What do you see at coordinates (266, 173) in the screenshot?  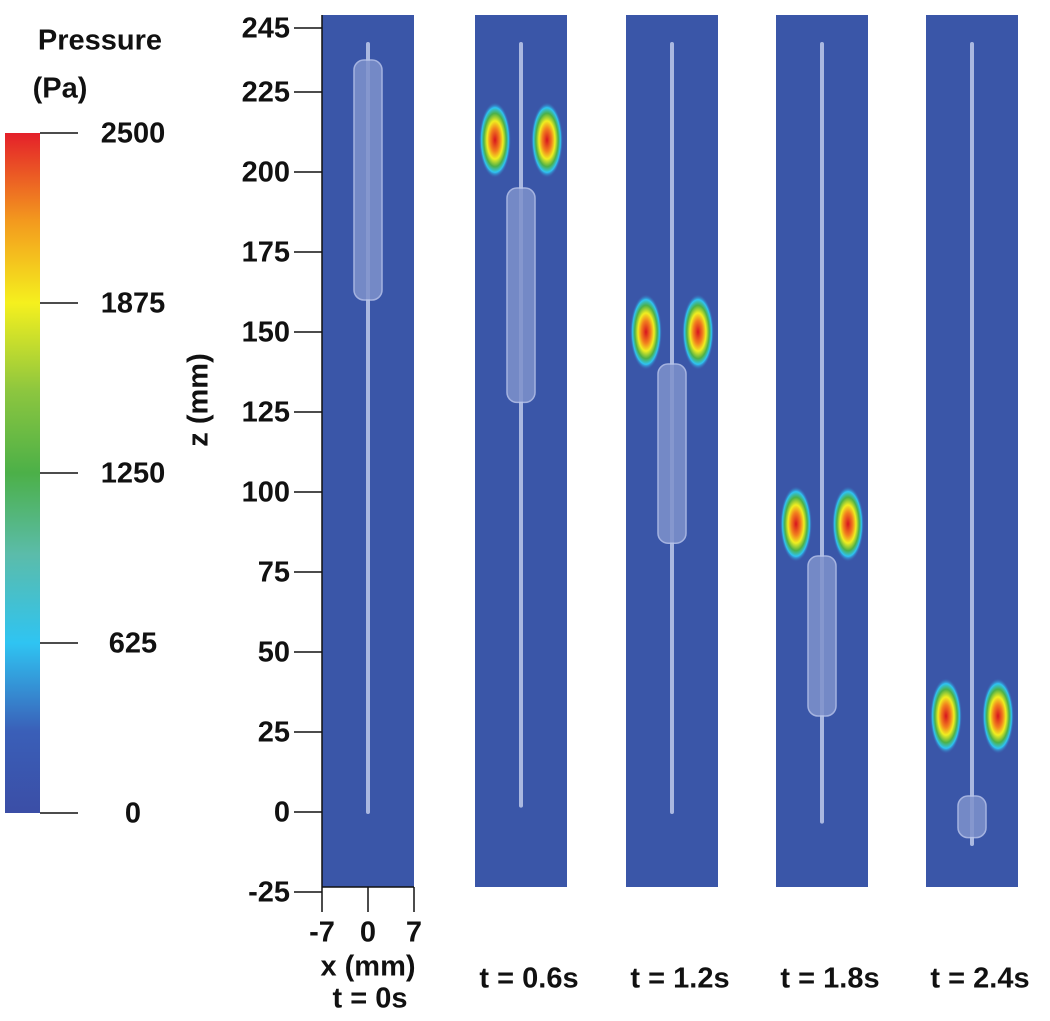 I see `y-tick-label: 200` at bounding box center [266, 173].